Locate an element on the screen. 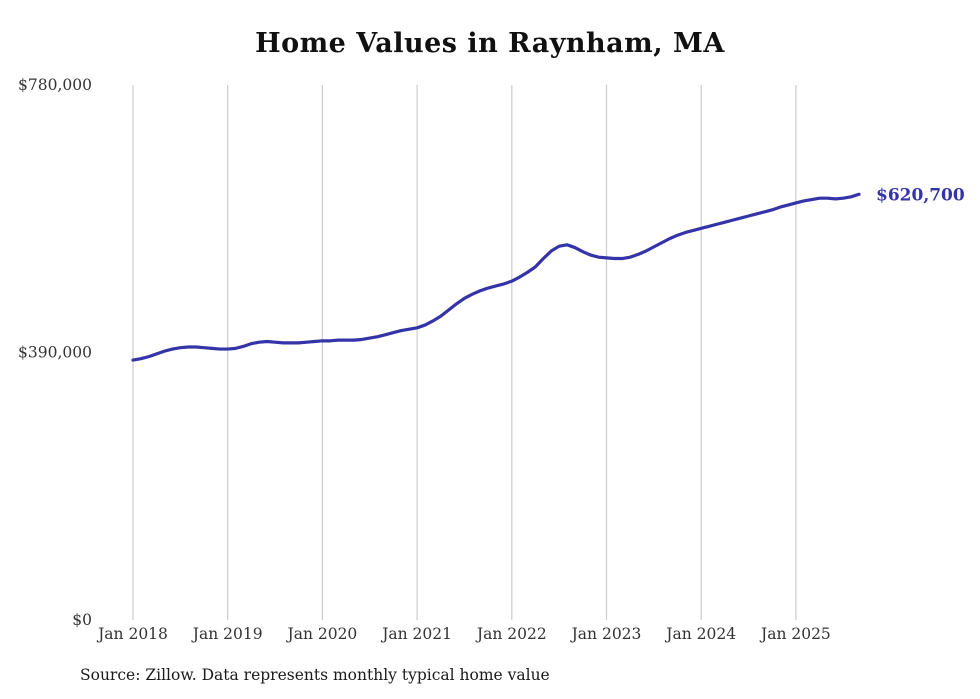 This screenshot has height=699, width=980. x-axis-label: Jan 2019 is located at coordinates (227, 634).